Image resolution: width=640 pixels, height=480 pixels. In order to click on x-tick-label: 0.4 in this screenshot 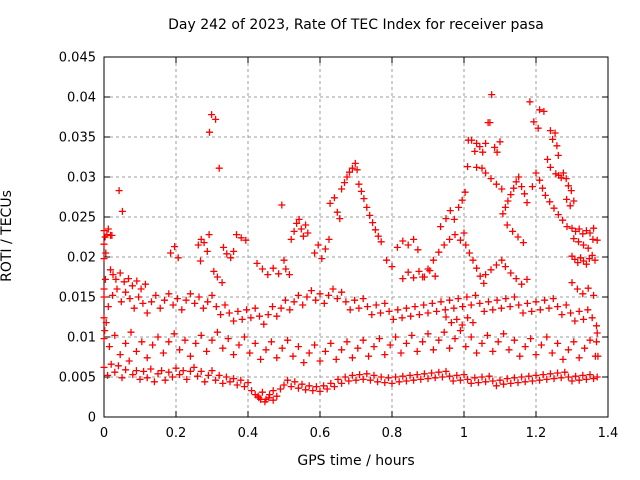, I will do `click(248, 433)`.